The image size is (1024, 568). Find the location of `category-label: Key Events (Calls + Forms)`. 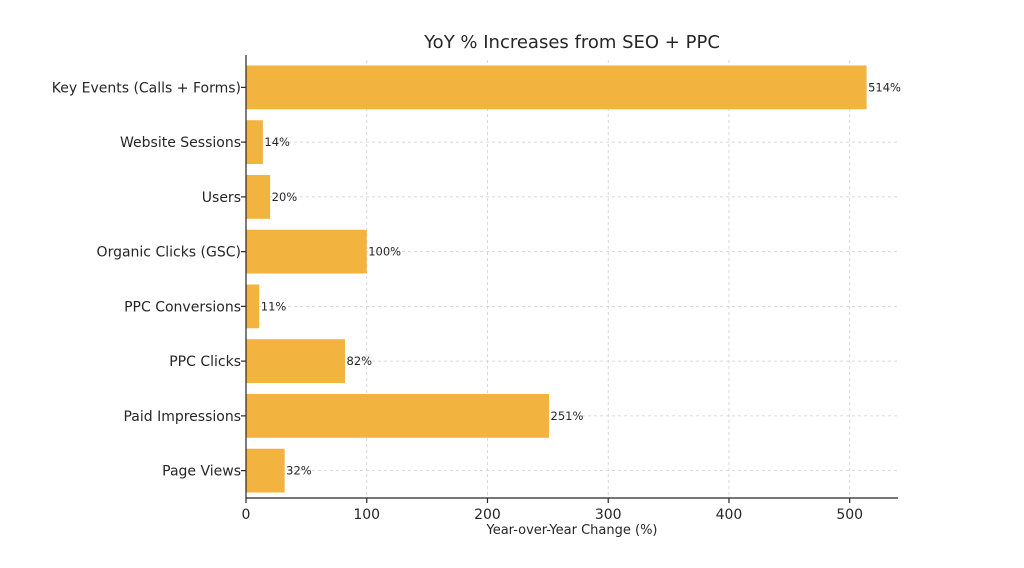

category-label: Key Events (Calls + Forms) is located at coordinates (146, 88).